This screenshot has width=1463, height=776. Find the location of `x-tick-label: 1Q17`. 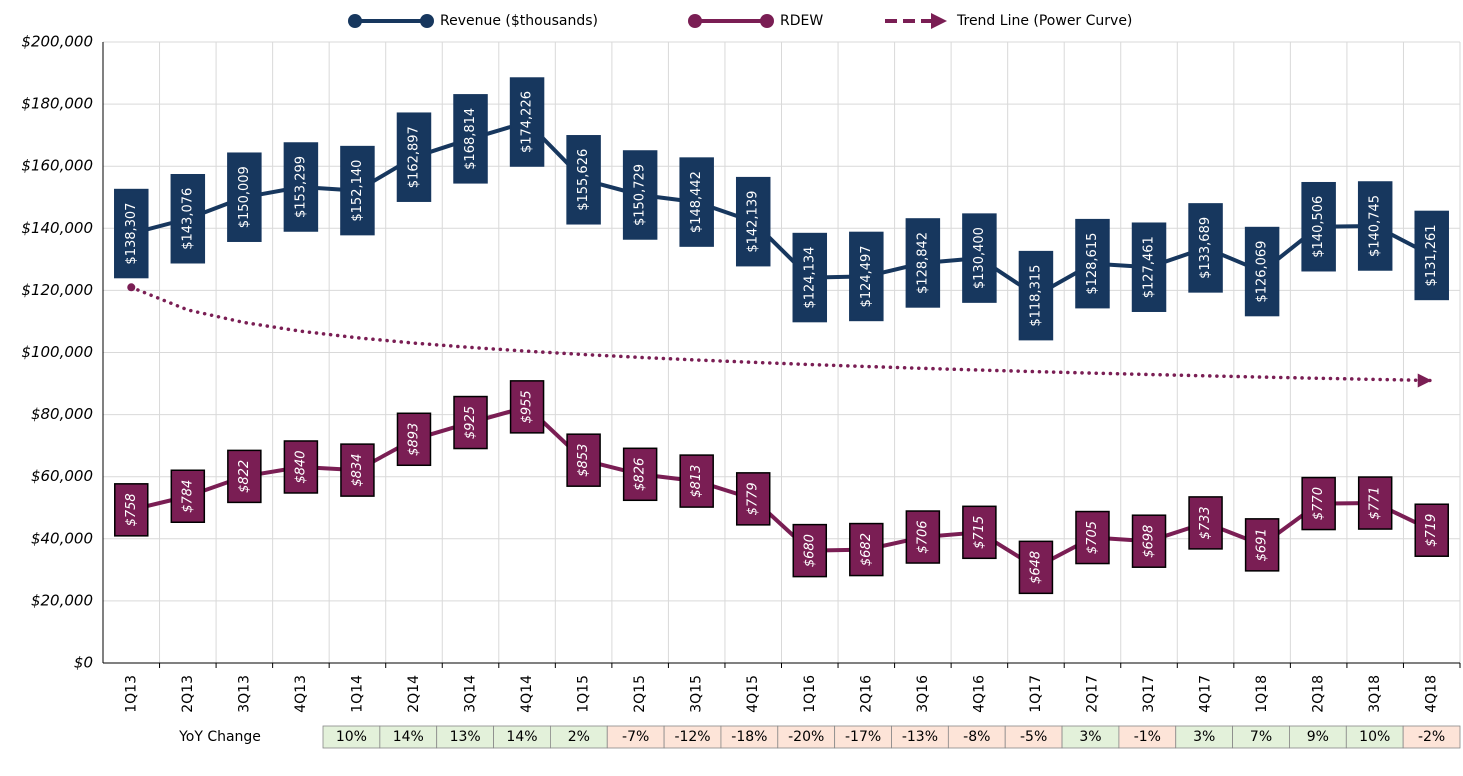

x-tick-label: 1Q17 is located at coordinates (1036, 694).